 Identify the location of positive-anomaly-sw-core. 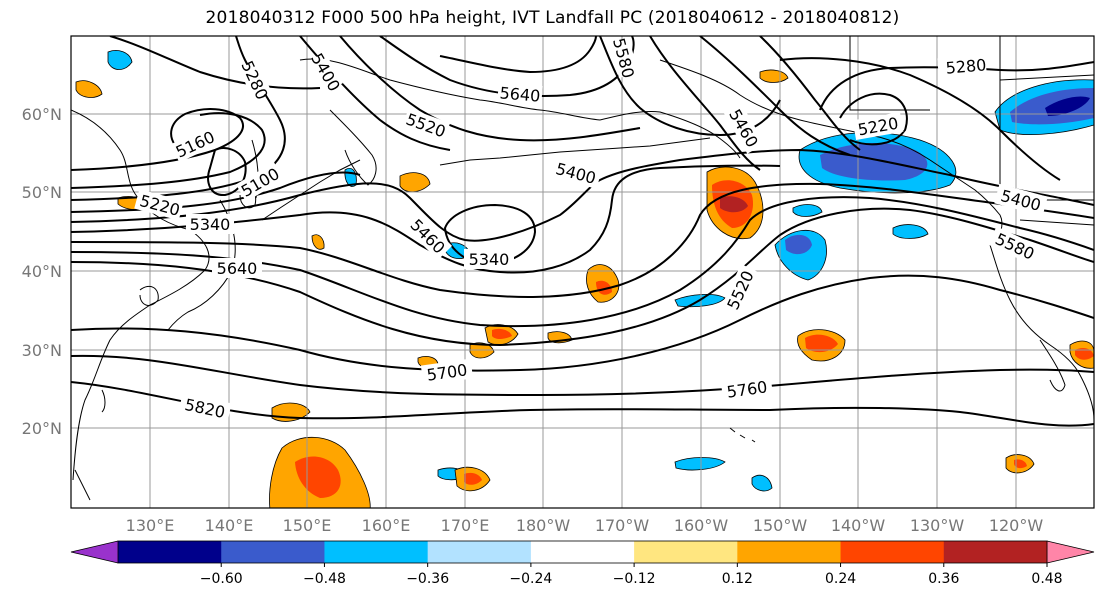
(318, 477).